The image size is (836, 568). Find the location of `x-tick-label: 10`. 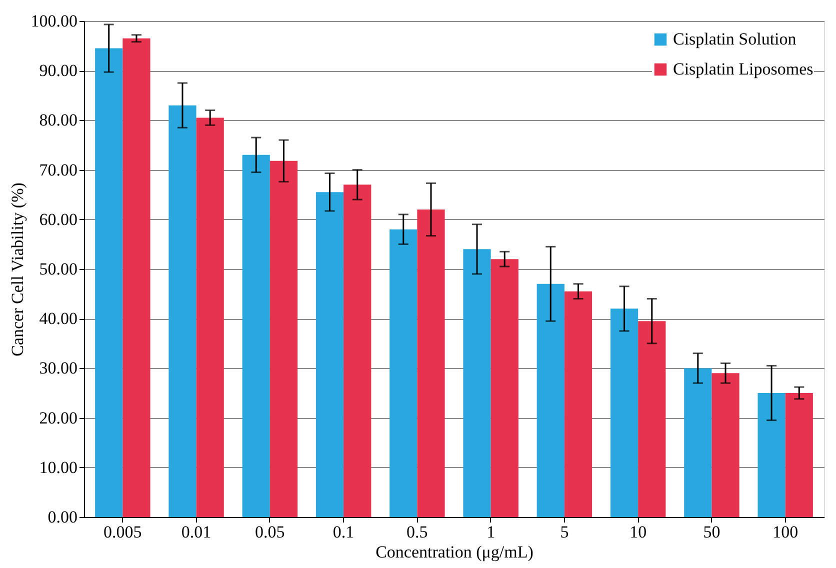

x-tick-label: 10 is located at coordinates (638, 532).